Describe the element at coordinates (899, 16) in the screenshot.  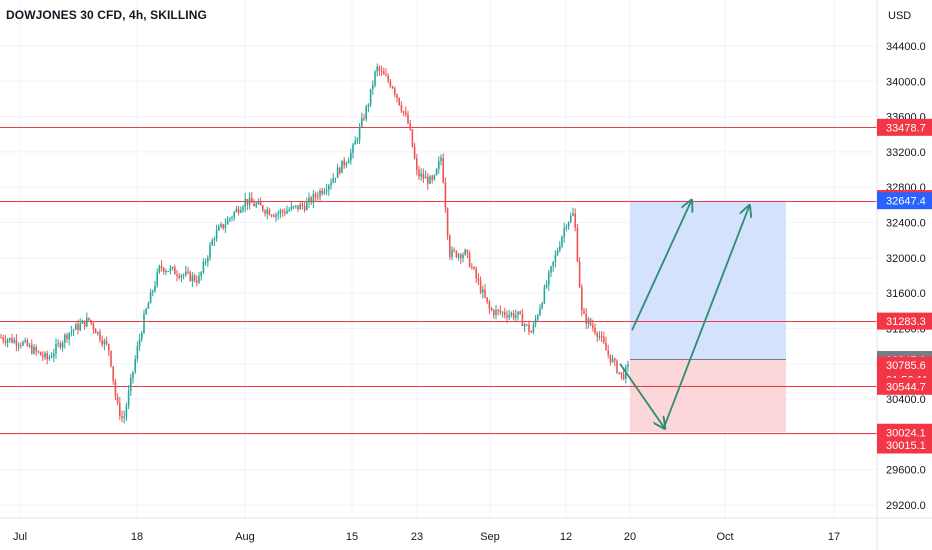
I see `currency-label: USD` at that location.